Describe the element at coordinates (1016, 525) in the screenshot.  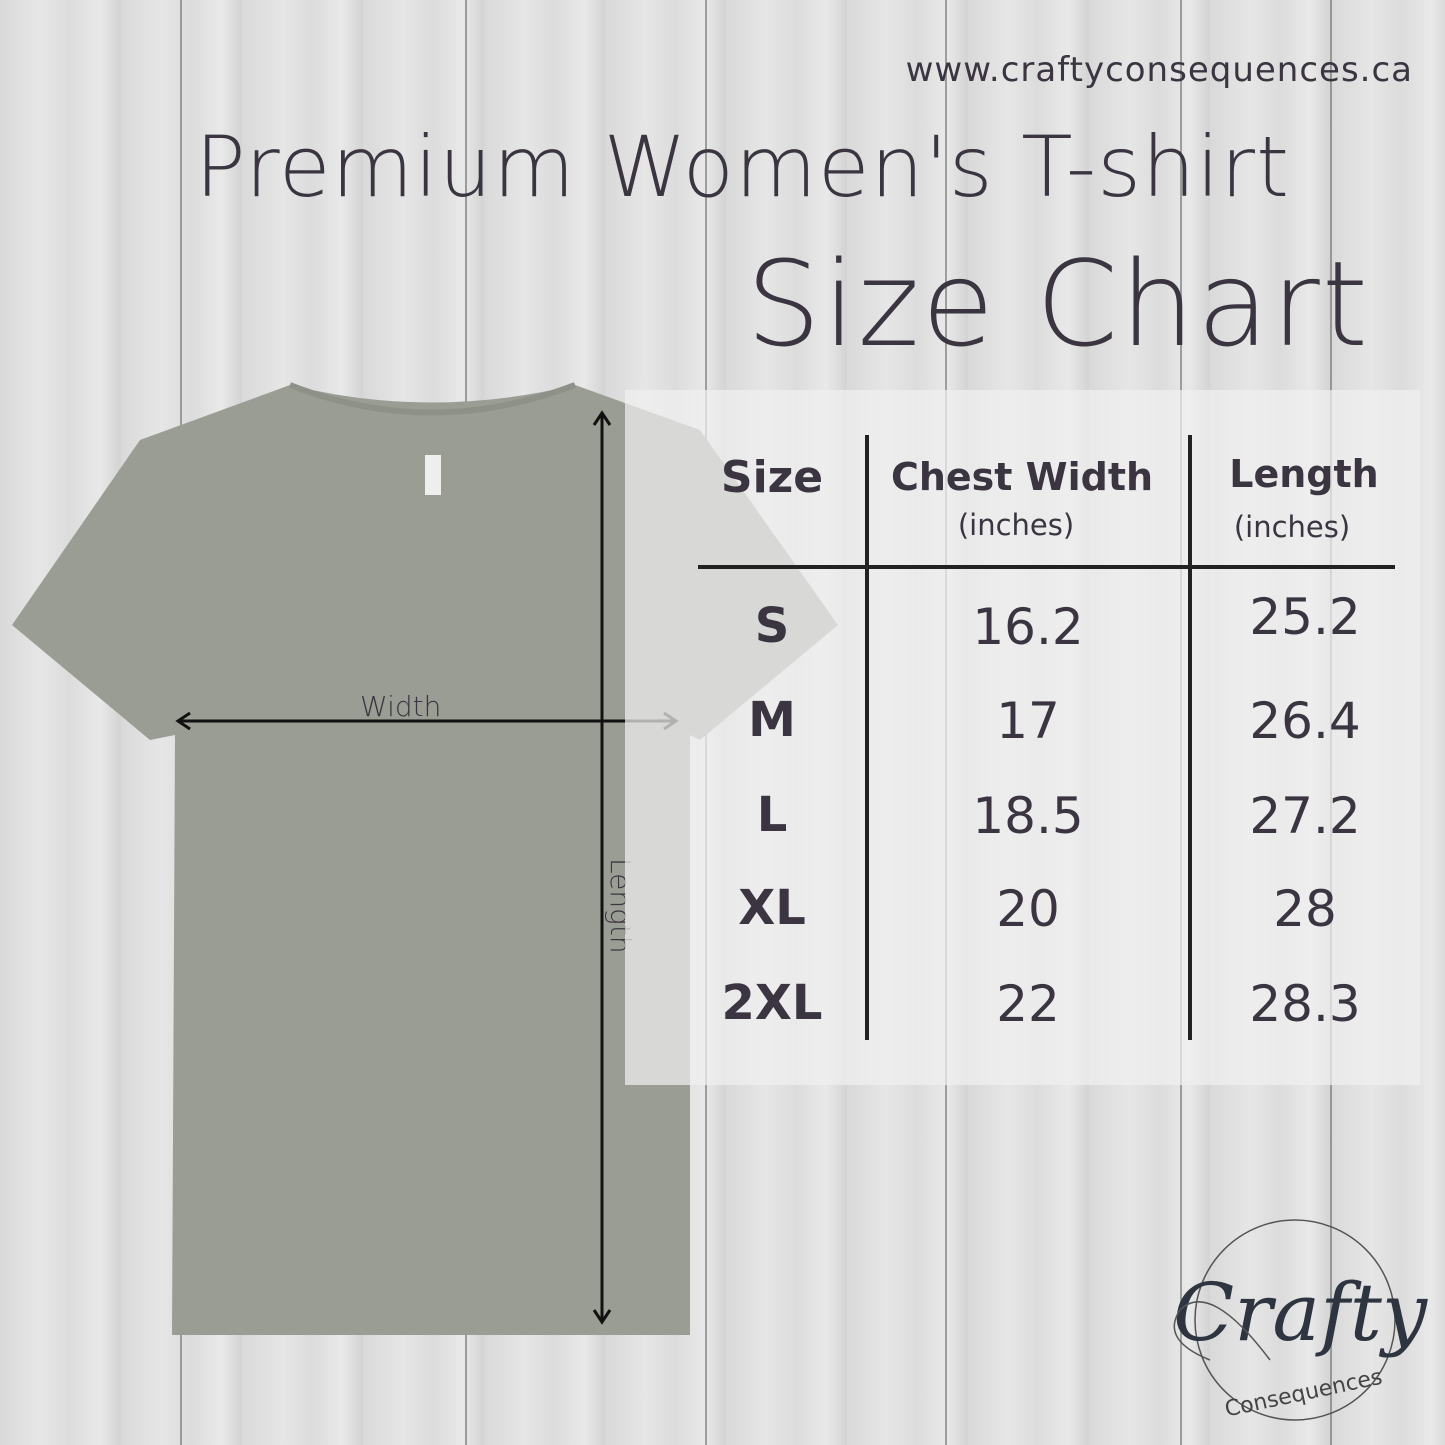
I see `header-chest-unit: (inches)` at that location.